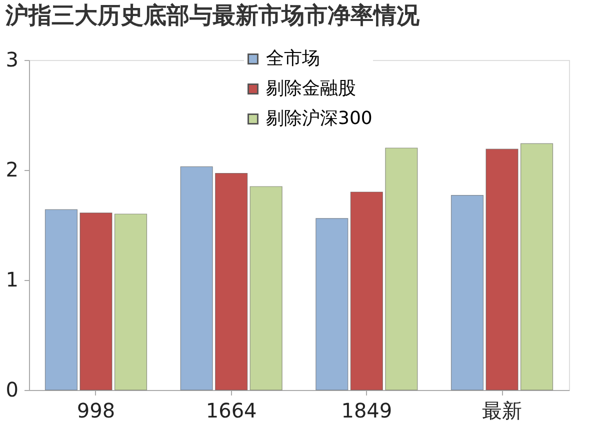  I want to click on x-tick-label: 最新, so click(502, 410).